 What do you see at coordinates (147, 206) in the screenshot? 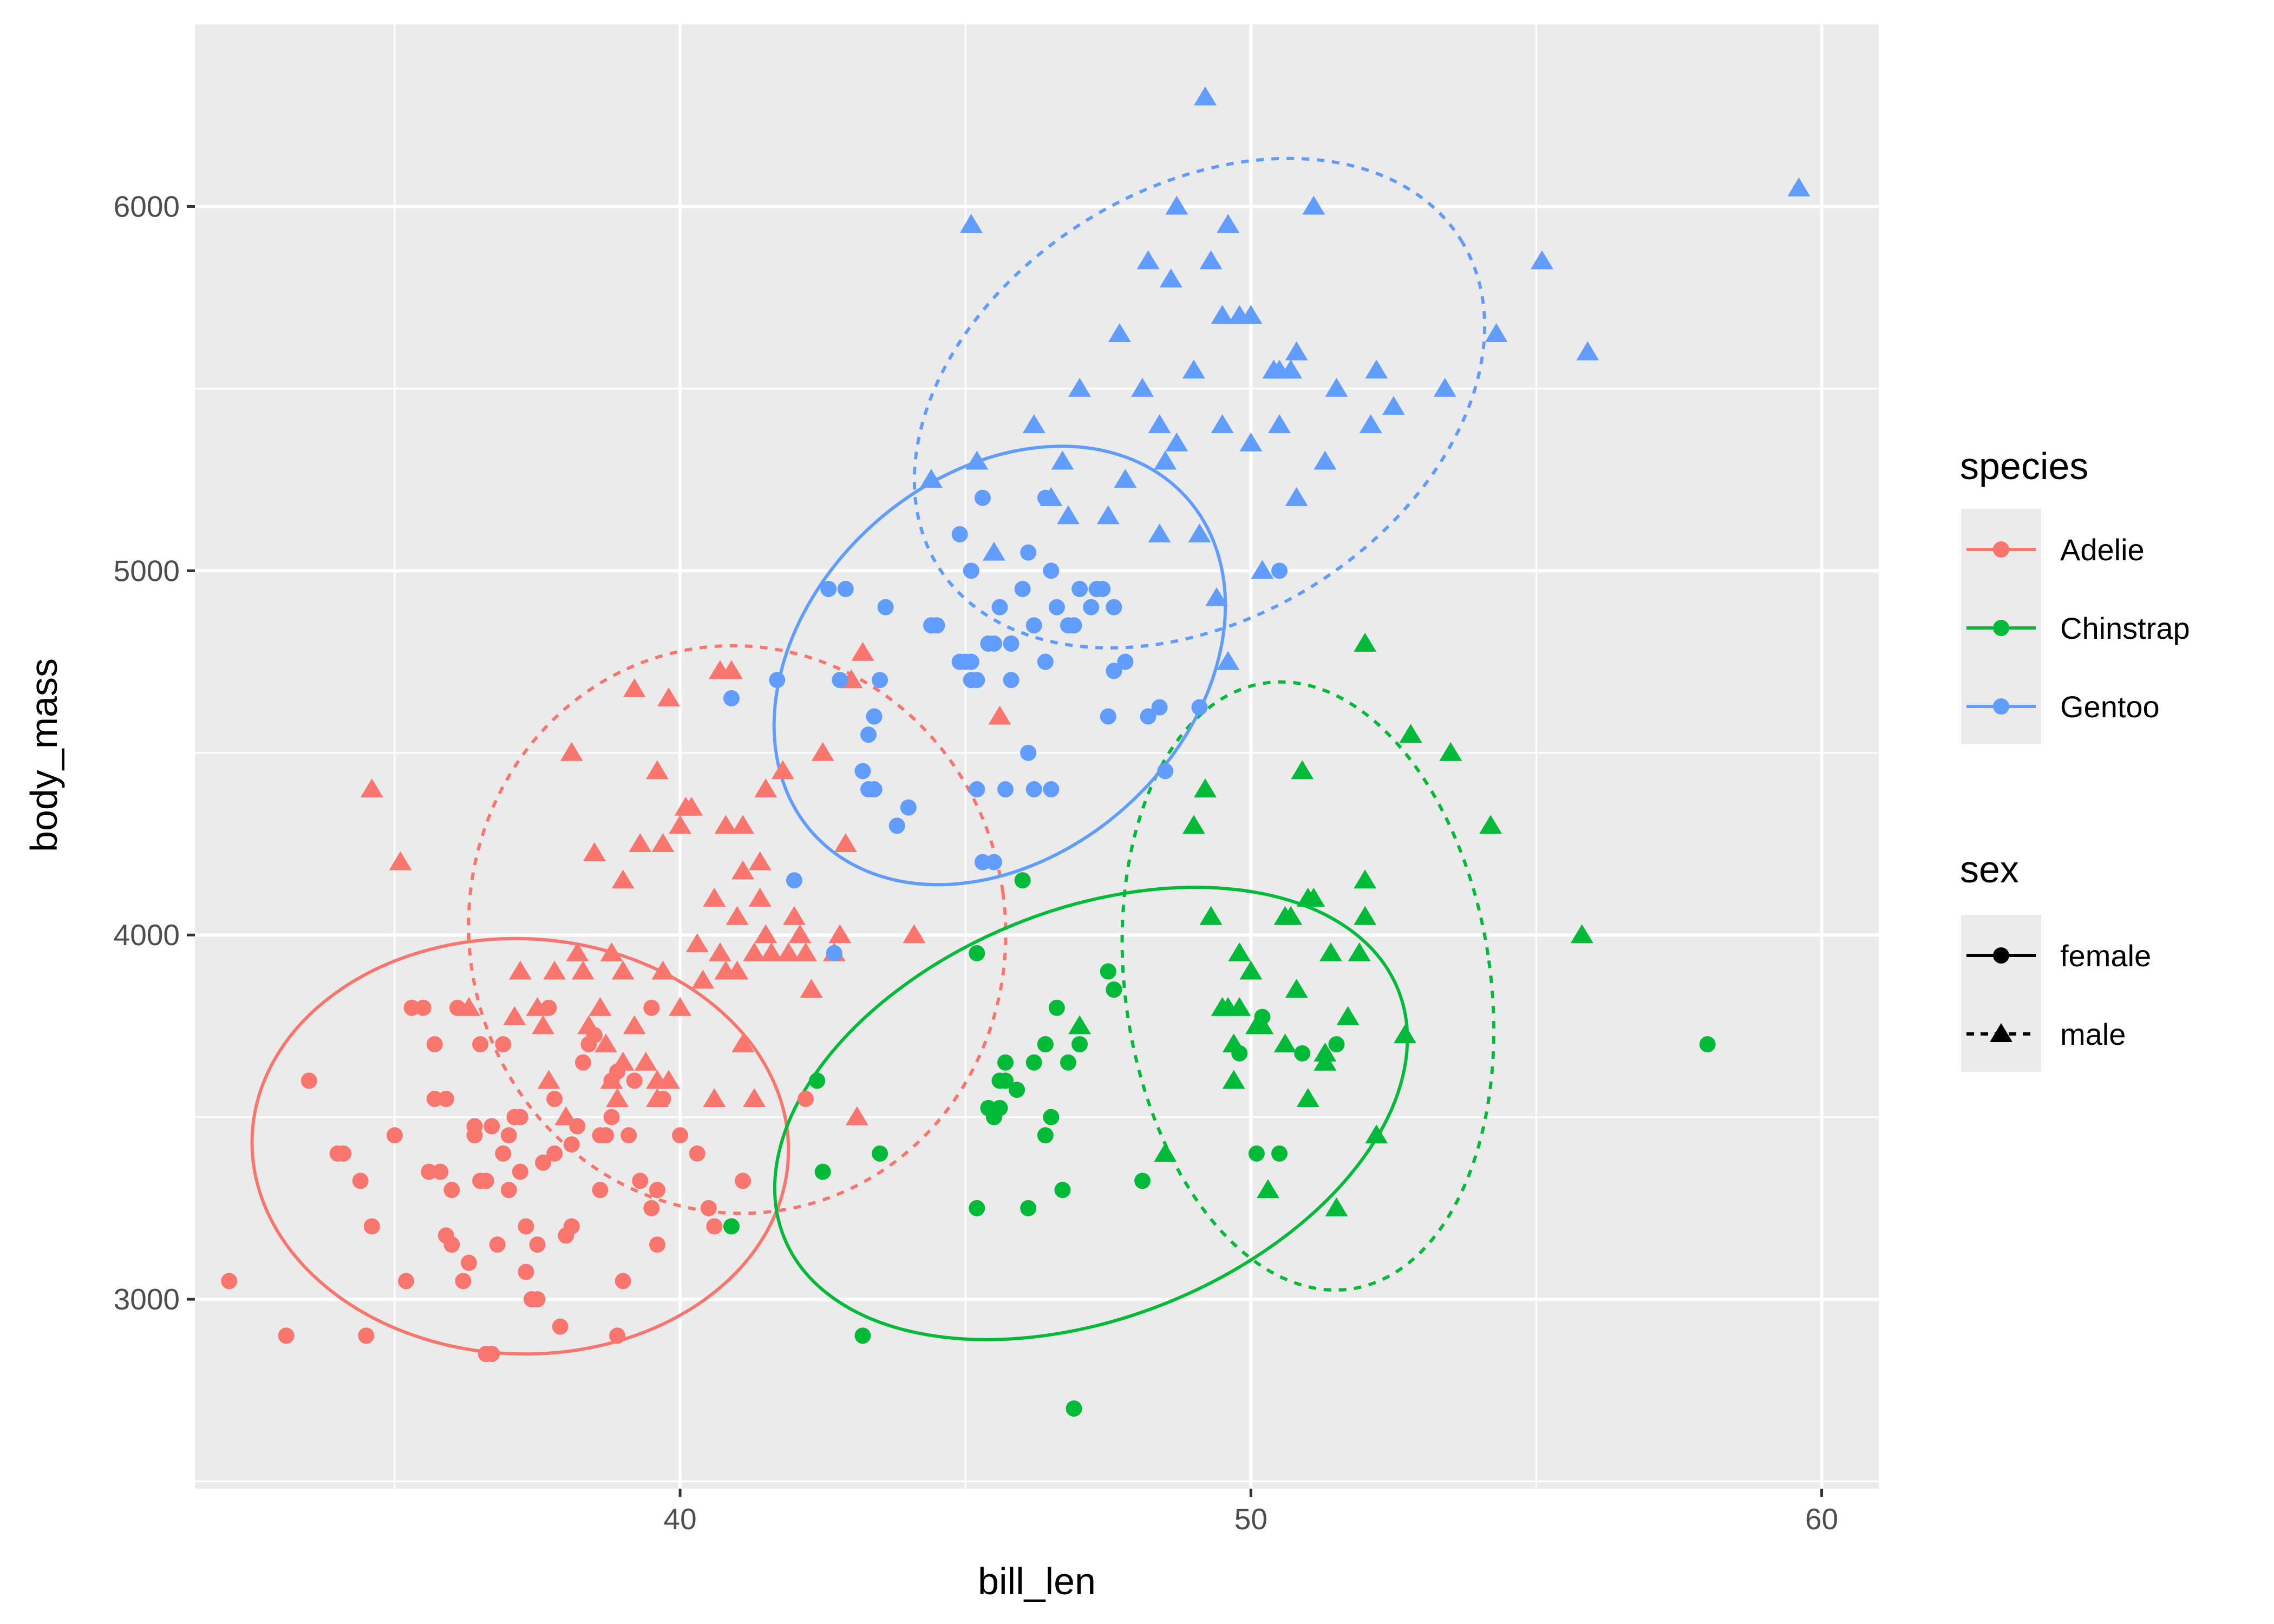
I see `y-tick-label: 6000` at bounding box center [147, 206].